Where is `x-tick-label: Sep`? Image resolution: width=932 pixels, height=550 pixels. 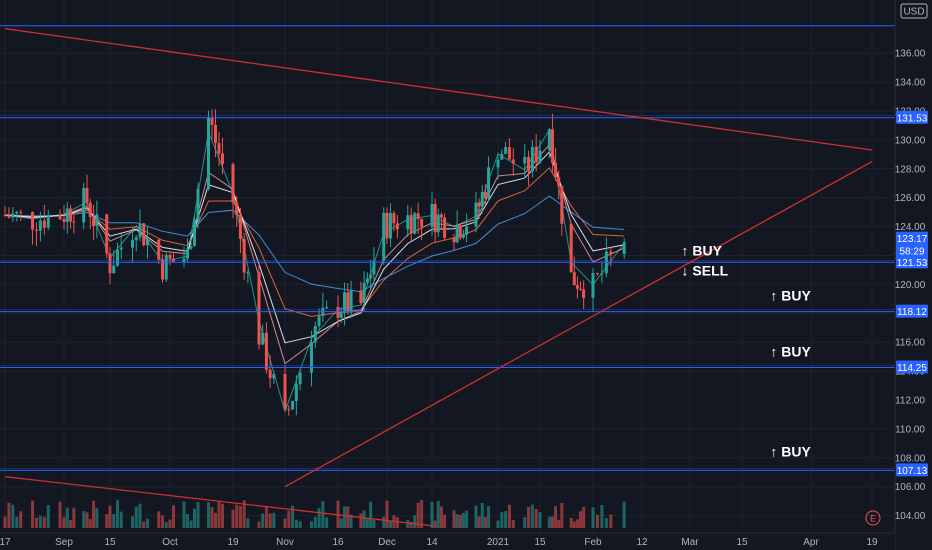 x-tick-label: Sep is located at coordinates (64, 542).